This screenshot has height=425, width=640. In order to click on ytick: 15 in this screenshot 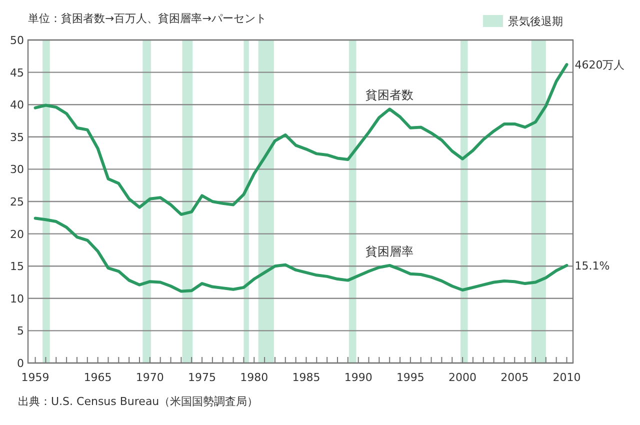, I will do `click(17, 267)`.